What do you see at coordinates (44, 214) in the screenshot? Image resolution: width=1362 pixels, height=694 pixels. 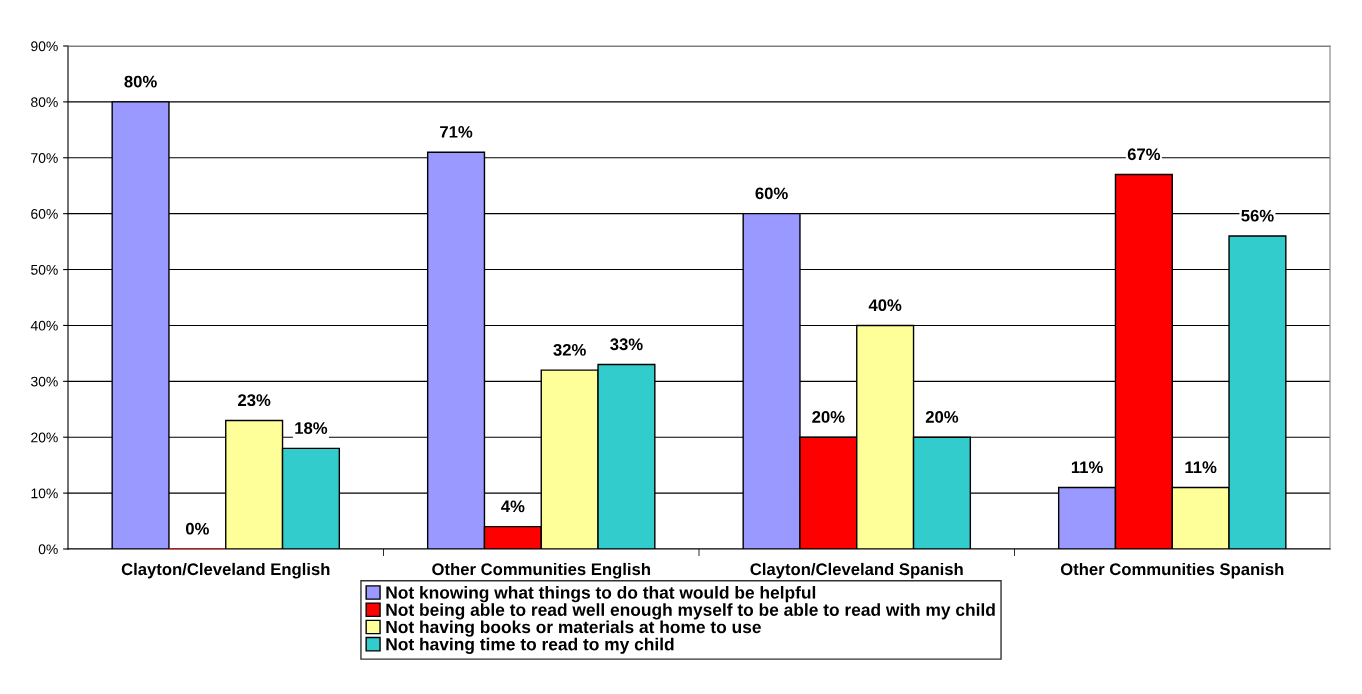 I see `y-tick-label: 60%` at bounding box center [44, 214].